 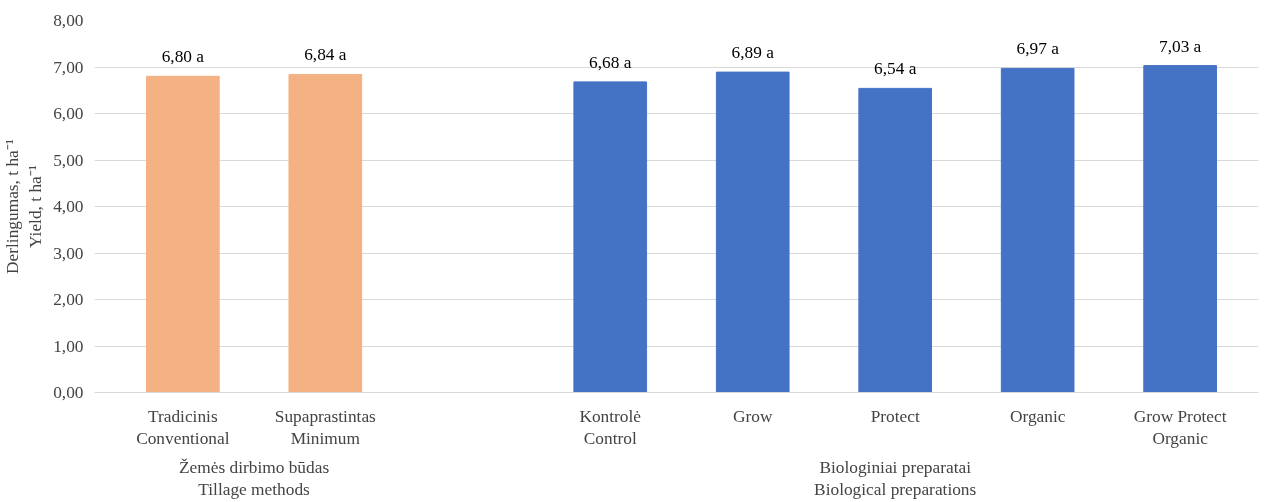 I want to click on data-label: 6,84 a, so click(x=325, y=55).